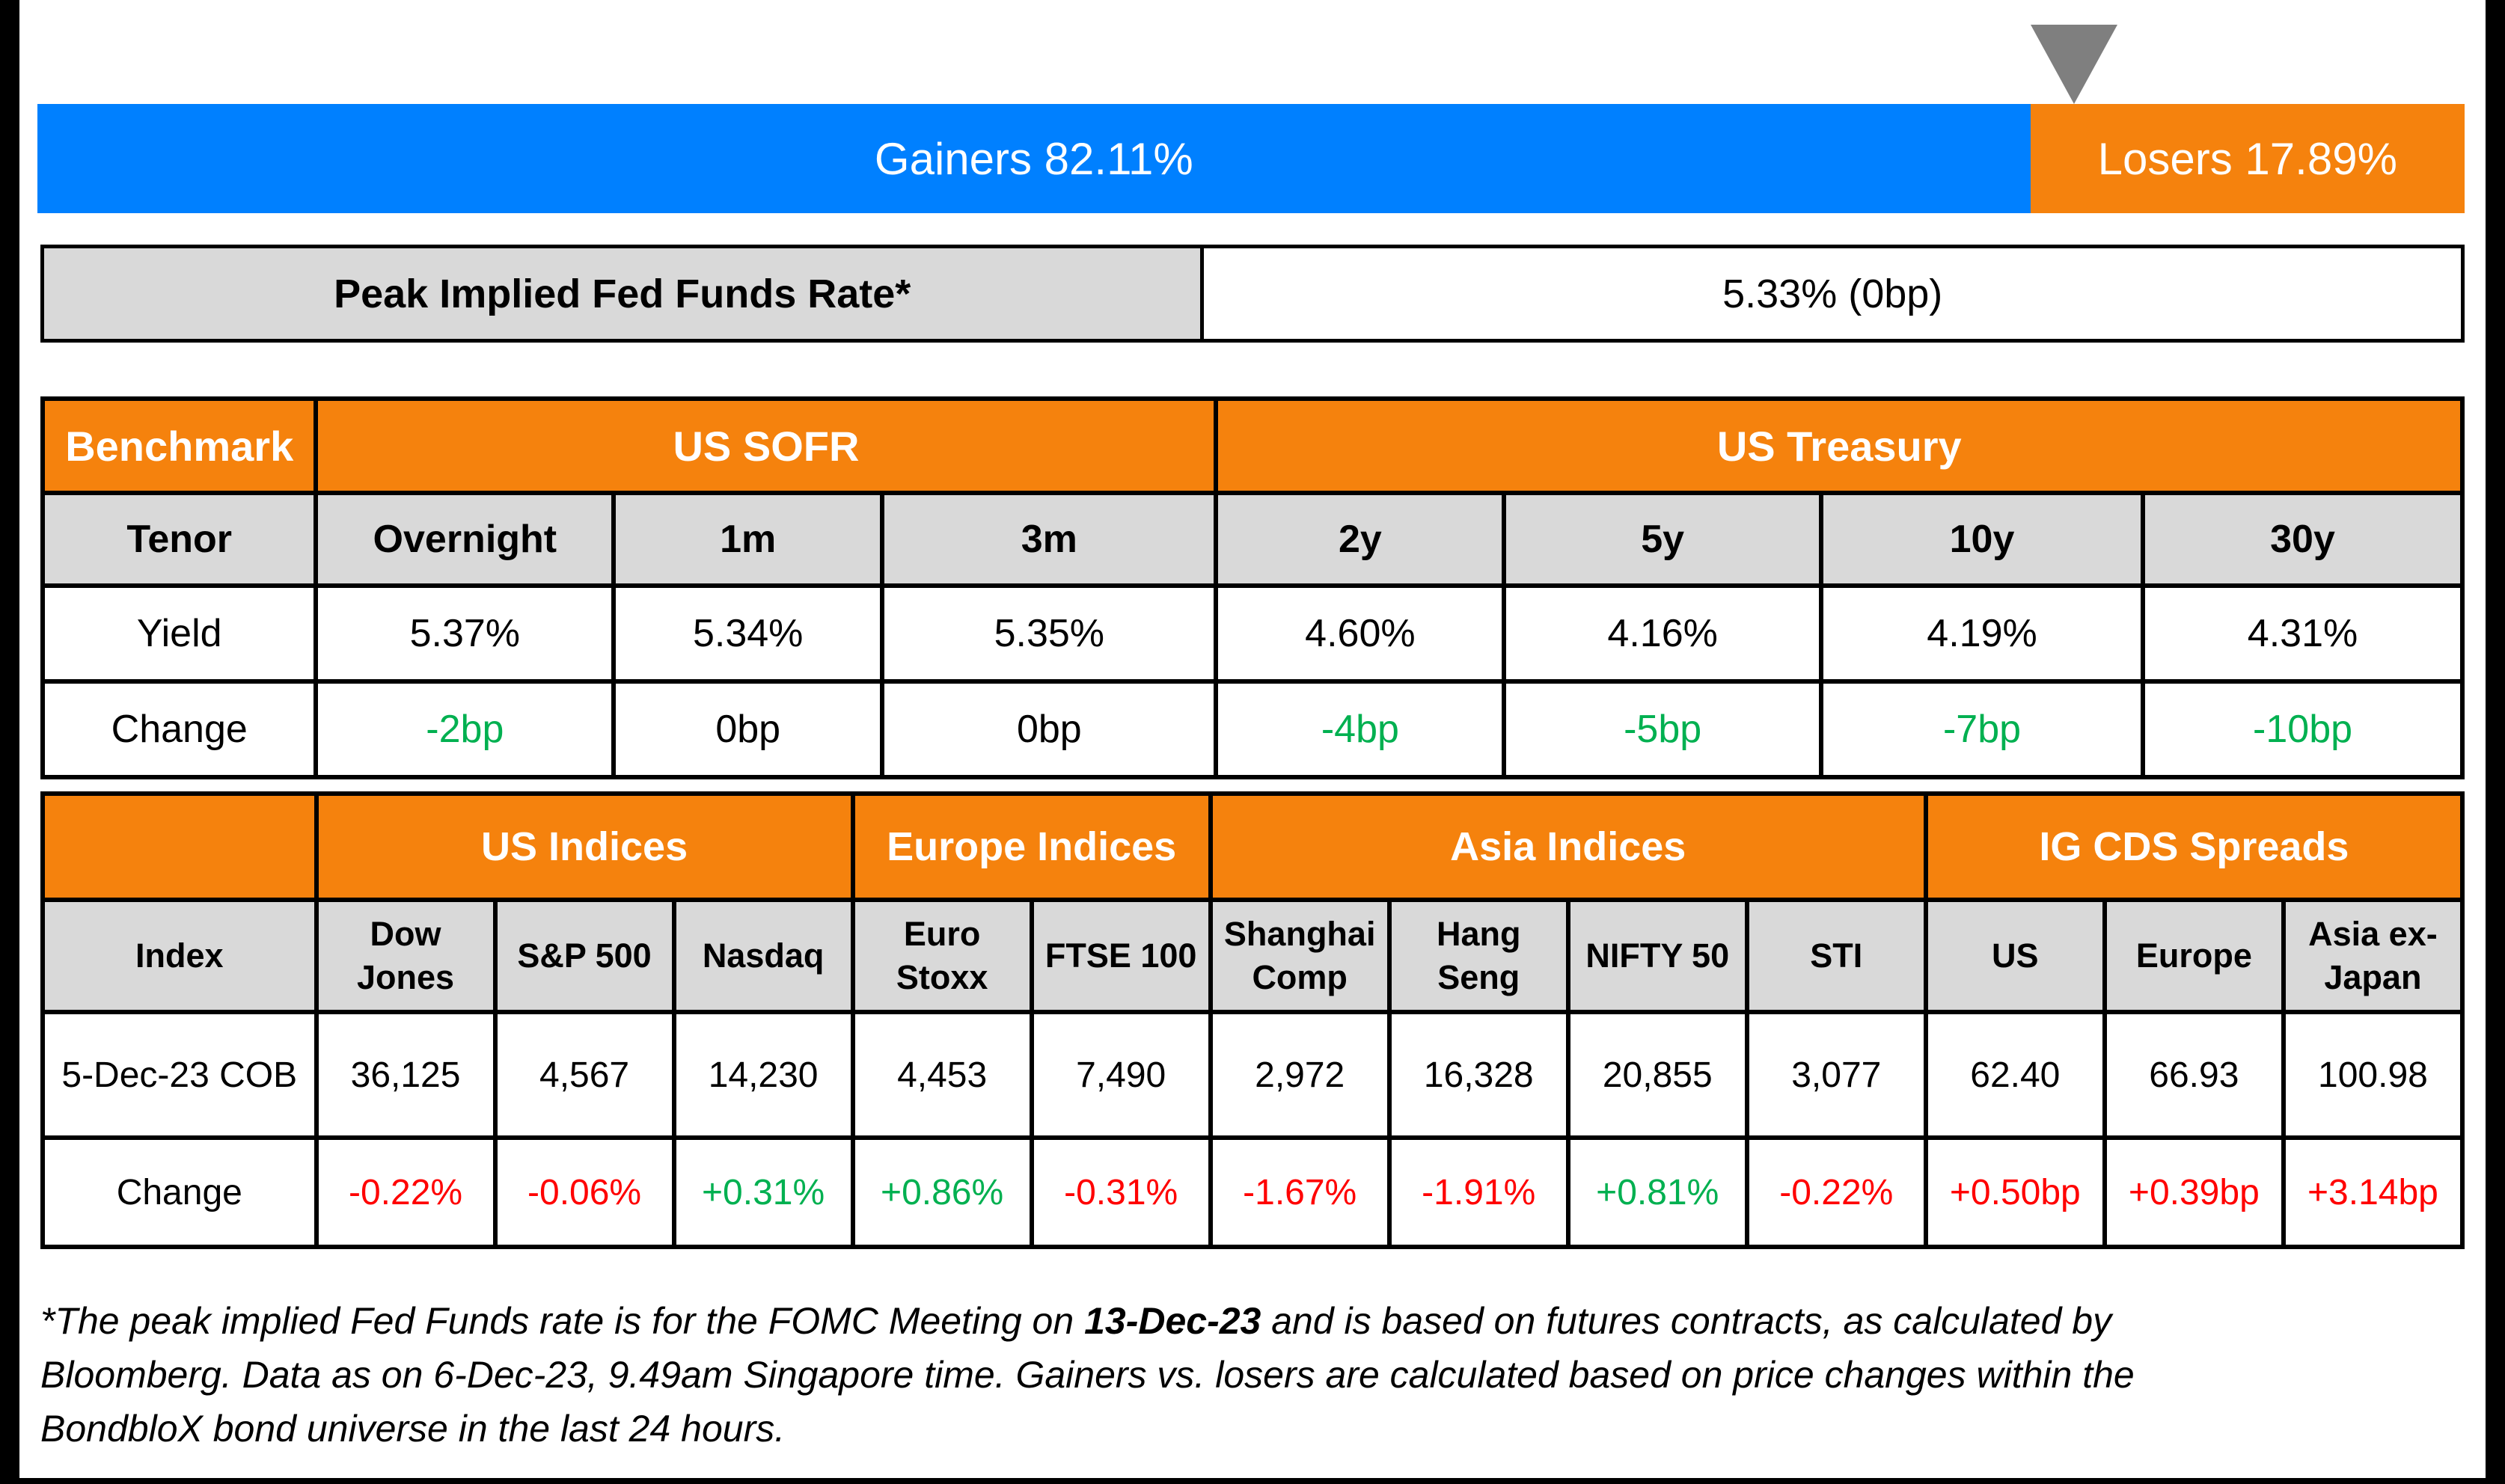 The height and width of the screenshot is (1484, 2505). Describe the element at coordinates (405, 1075) in the screenshot. I see `value-dow-jones: 36,125` at that location.